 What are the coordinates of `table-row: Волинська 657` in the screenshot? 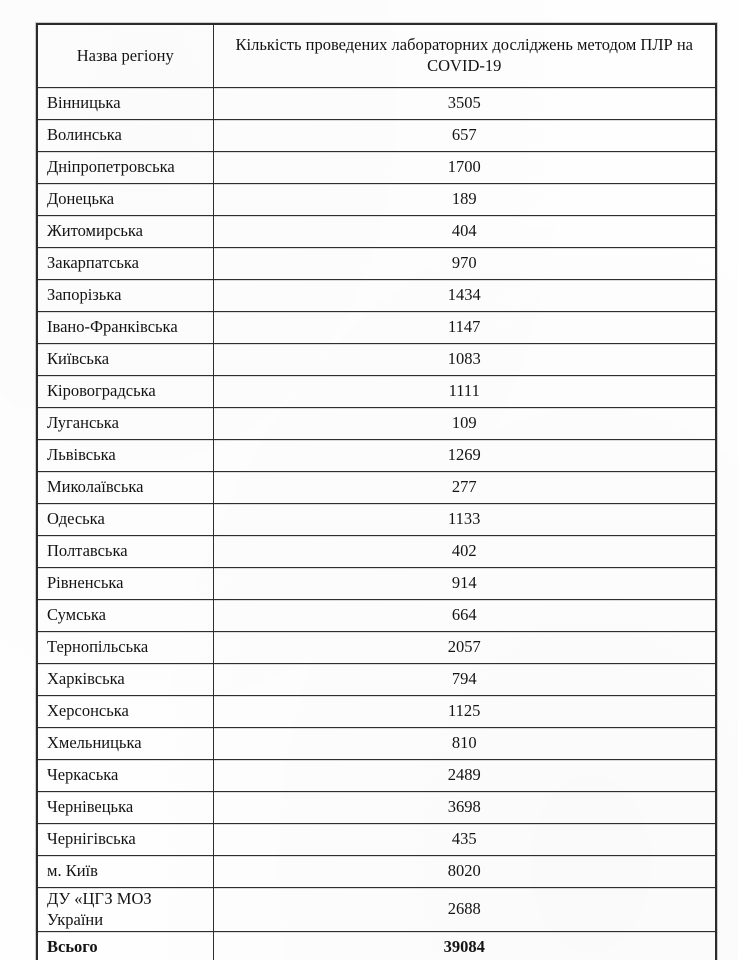 It's located at (376, 135).